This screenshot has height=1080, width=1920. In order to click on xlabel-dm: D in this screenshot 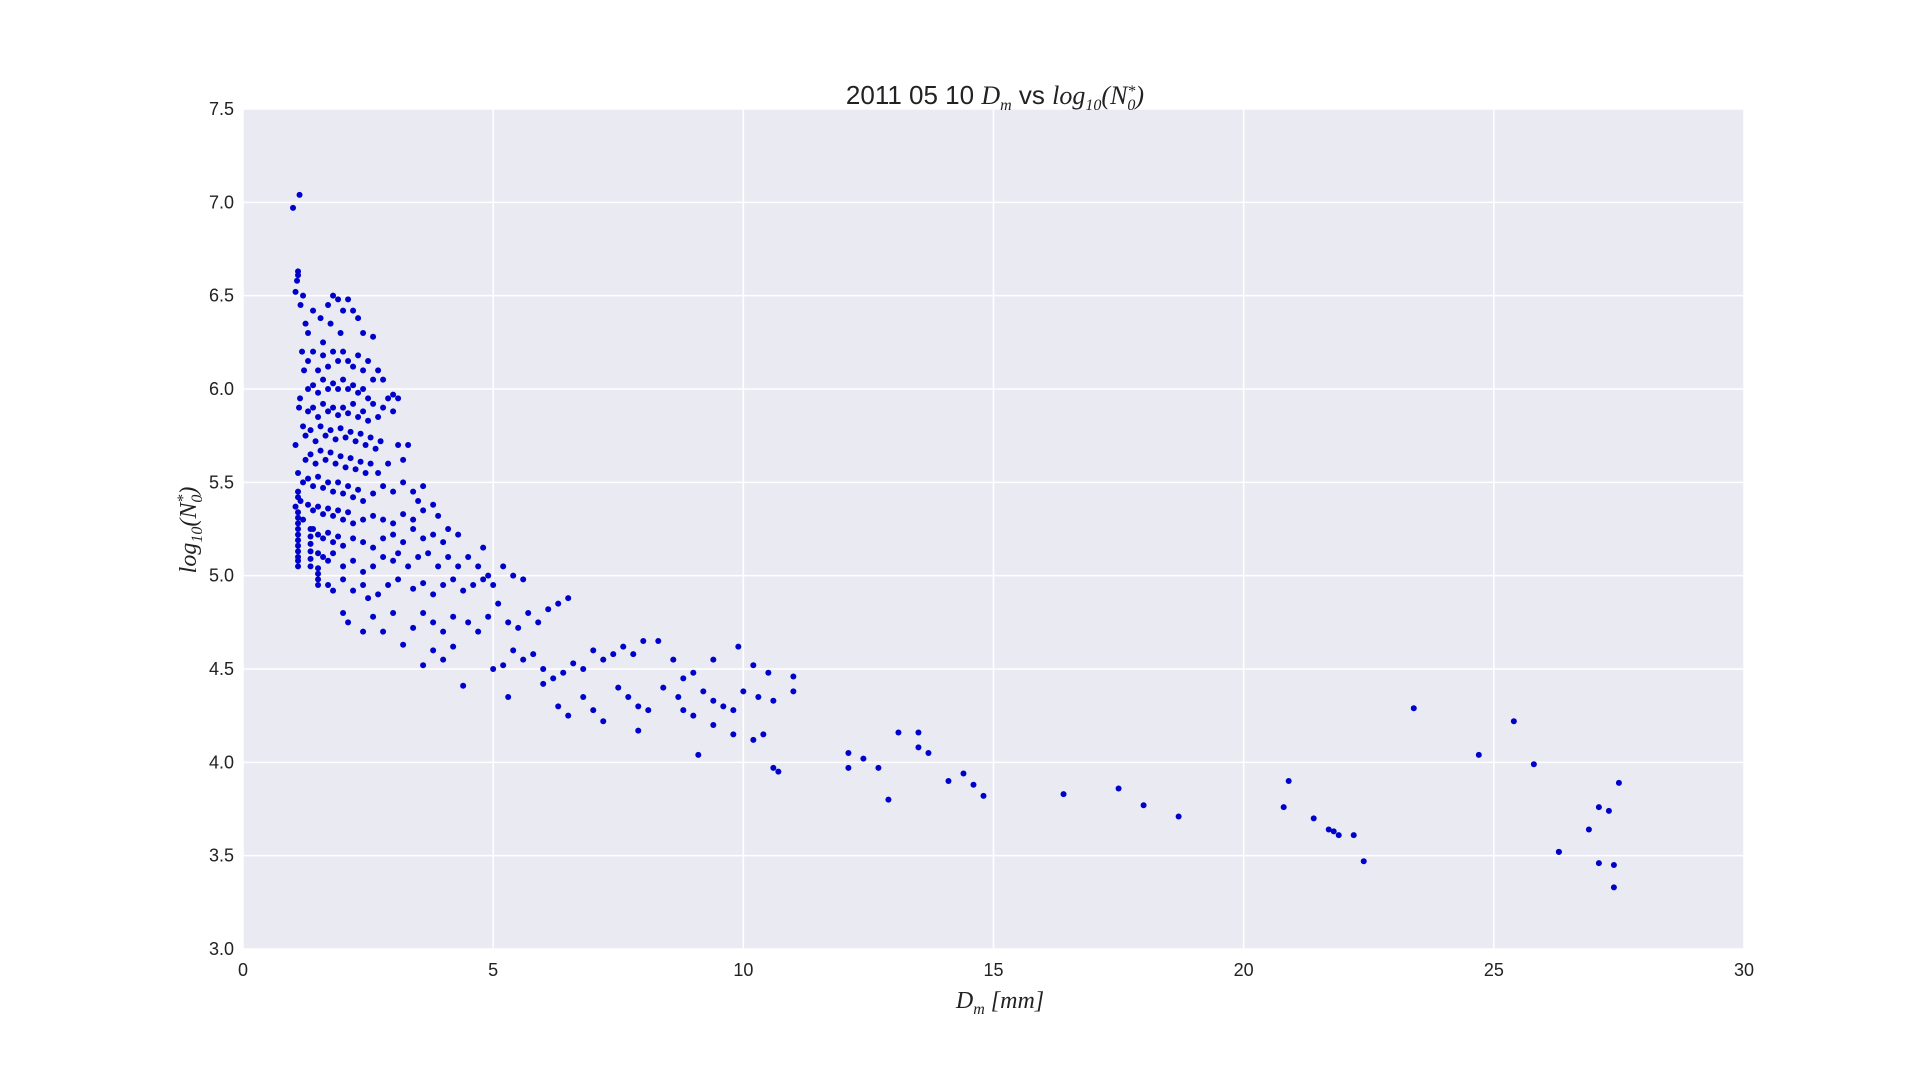, I will do `click(964, 1001)`.